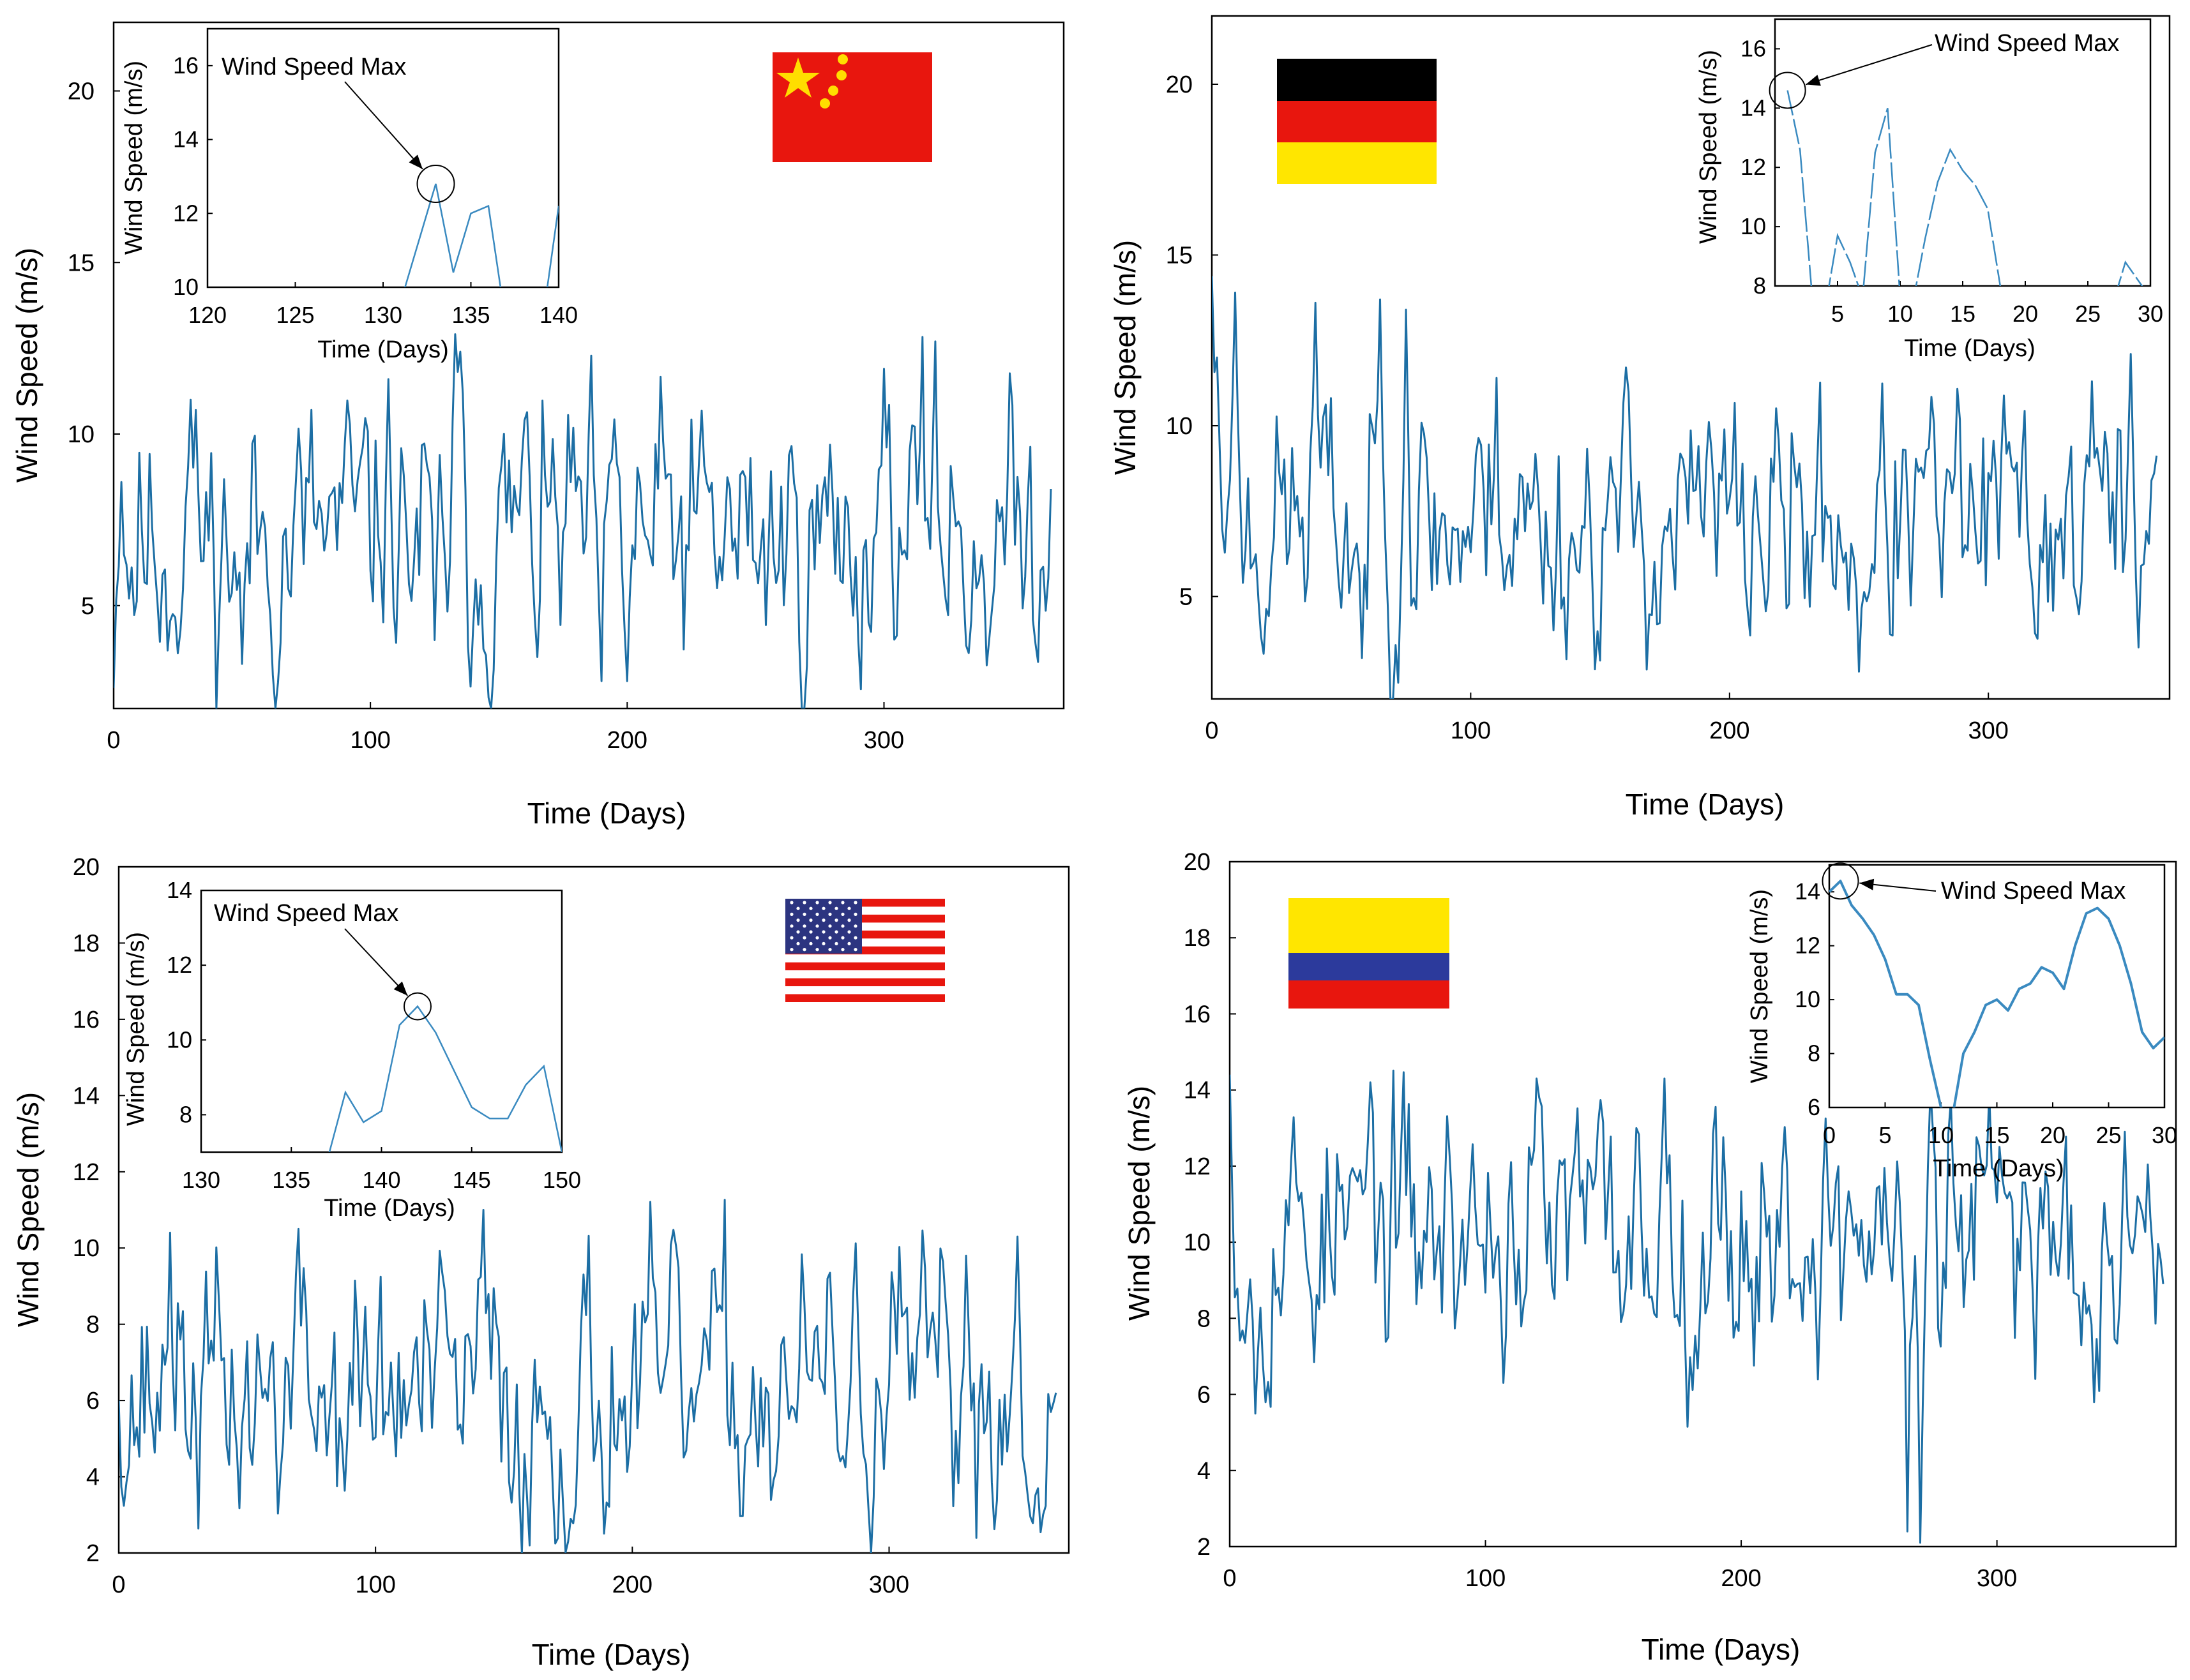 This screenshot has width=2190, height=1680. What do you see at coordinates (435, 184) in the screenshot?
I see `max-marker-circle` at bounding box center [435, 184].